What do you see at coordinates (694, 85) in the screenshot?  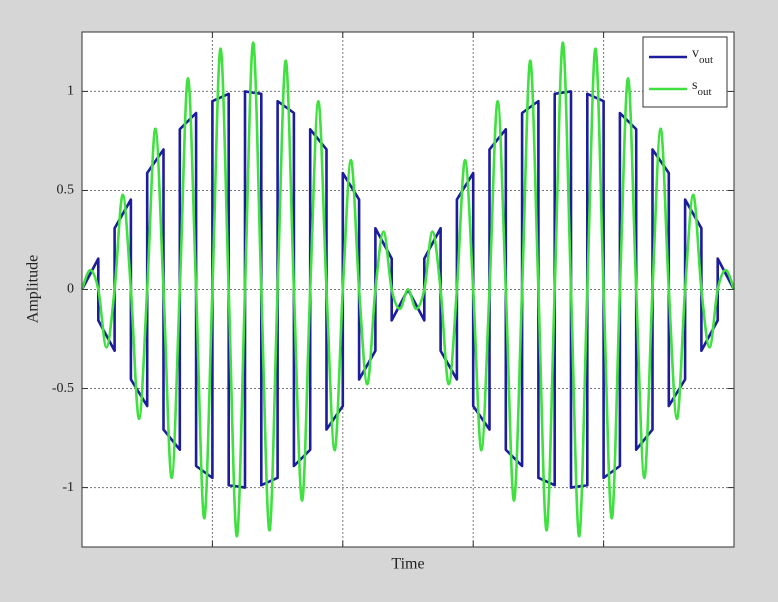 I see `legend-name: s` at bounding box center [694, 85].